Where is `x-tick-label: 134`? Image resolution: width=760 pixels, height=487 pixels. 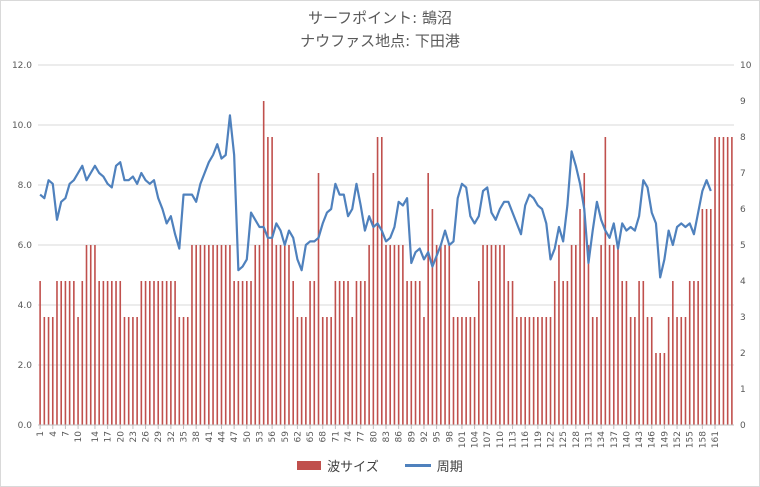
x-tick-label: 134 is located at coordinates (602, 439).